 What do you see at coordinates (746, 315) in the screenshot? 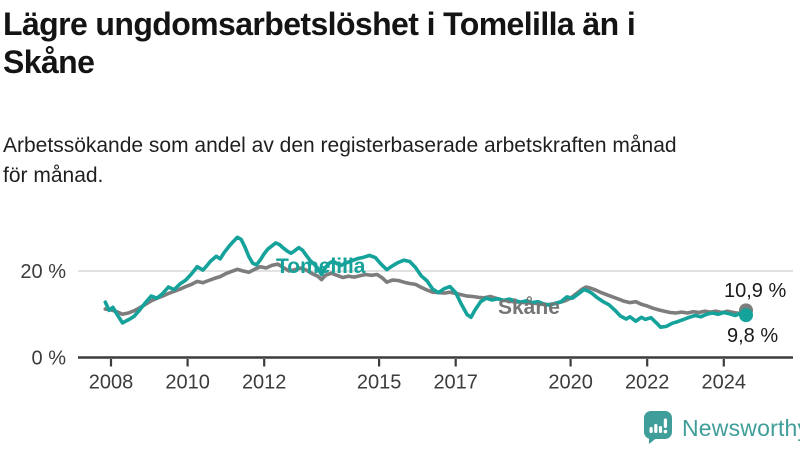
I see `end-dot-tomelilla` at bounding box center [746, 315].